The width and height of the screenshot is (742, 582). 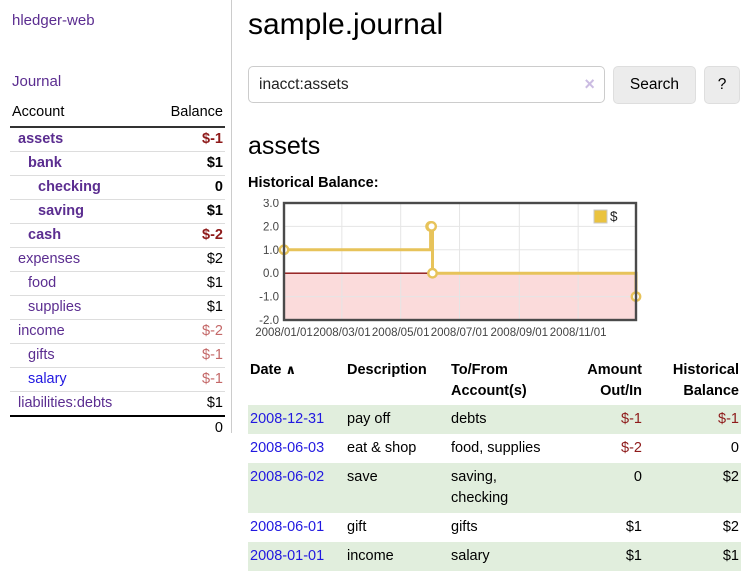 What do you see at coordinates (117, 307) in the screenshot?
I see `account-row: supplies $1` at bounding box center [117, 307].